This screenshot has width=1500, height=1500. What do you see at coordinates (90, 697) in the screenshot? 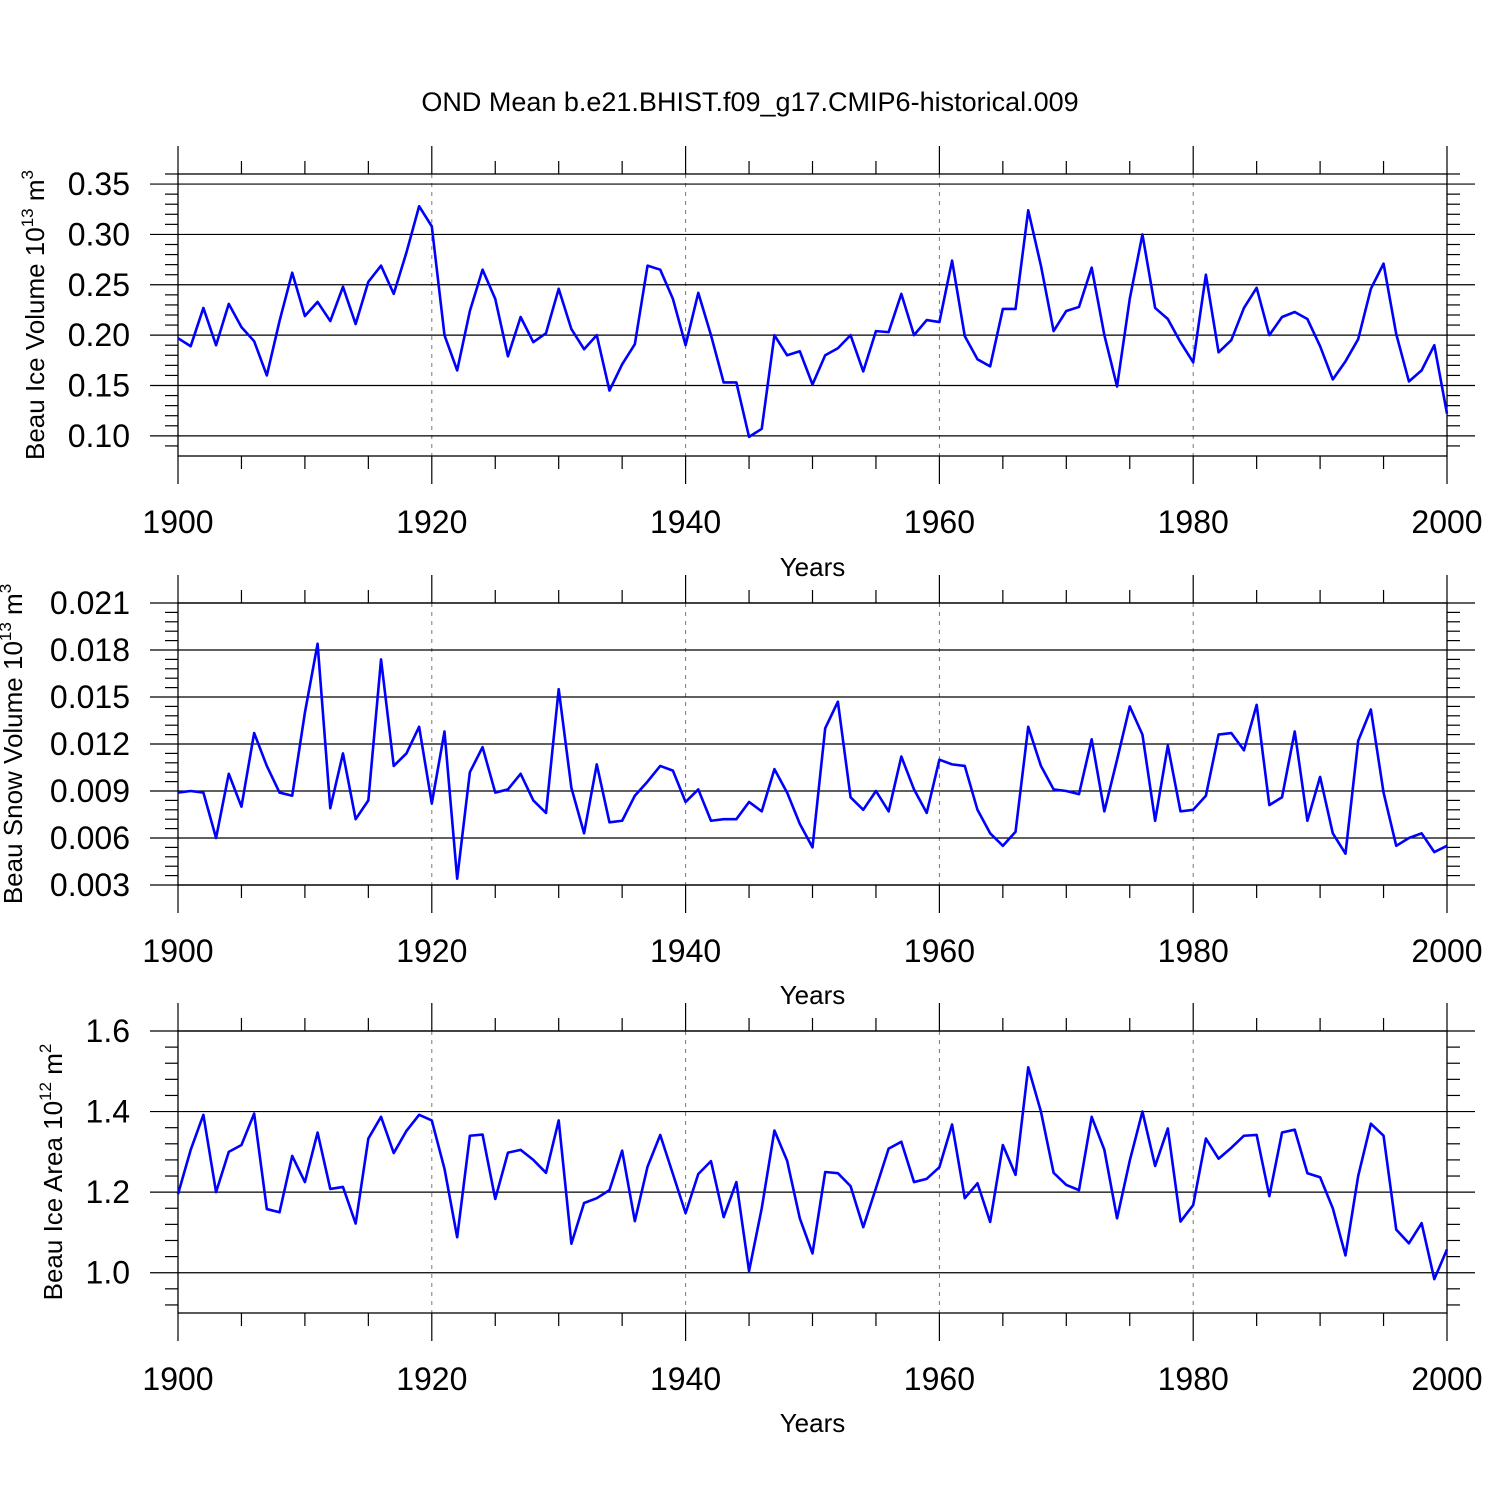
I see `y-tick-label: 0.015` at bounding box center [90, 697].